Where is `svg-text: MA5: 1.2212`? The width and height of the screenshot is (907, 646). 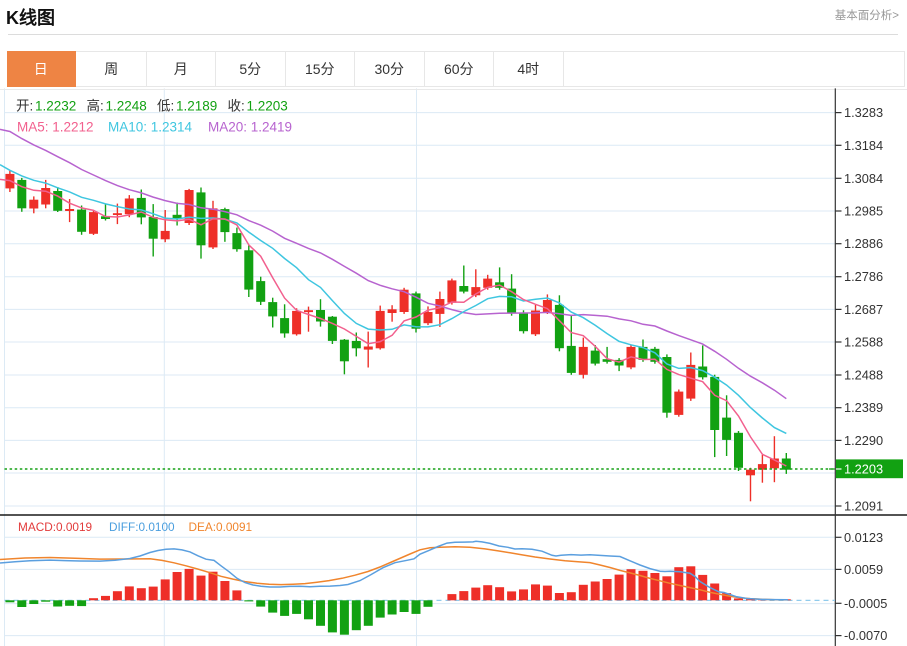 svg-text: MA5: 1.2212 is located at coordinates (55, 127).